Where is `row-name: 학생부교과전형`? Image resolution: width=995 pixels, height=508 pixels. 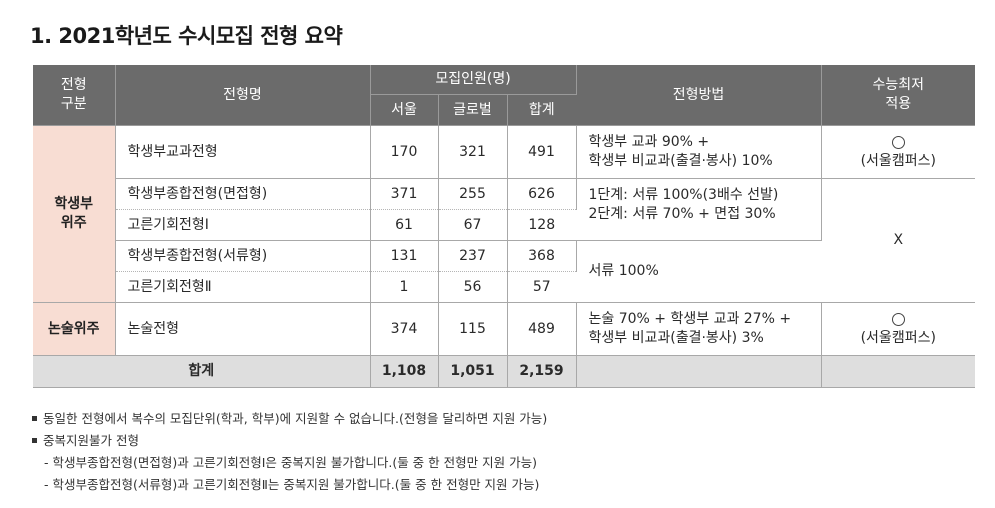 row-name: 학생부교과전형 is located at coordinates (243, 152).